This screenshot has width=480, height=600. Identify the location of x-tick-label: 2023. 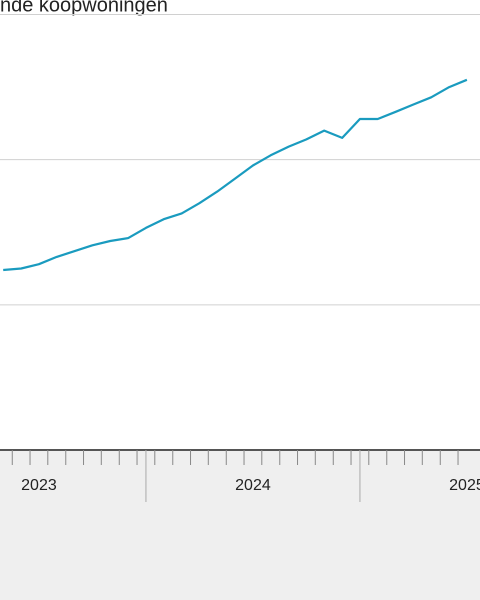
(39, 485).